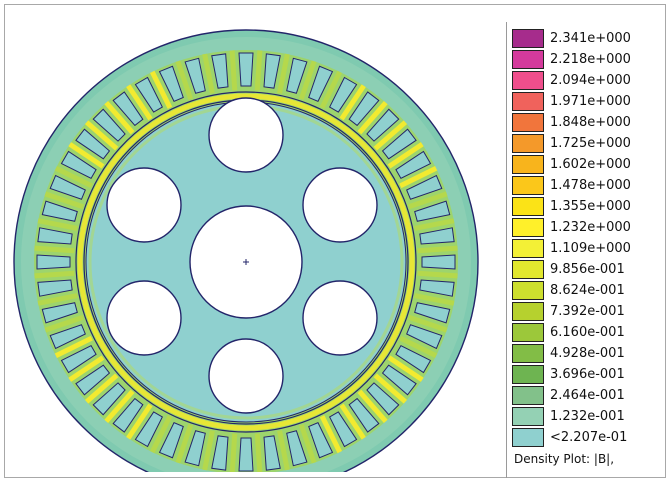 The height and width of the screenshot is (482, 672). What do you see at coordinates (589, 437) in the screenshot?
I see `legend-label: <2.207e-01` at bounding box center [589, 437].